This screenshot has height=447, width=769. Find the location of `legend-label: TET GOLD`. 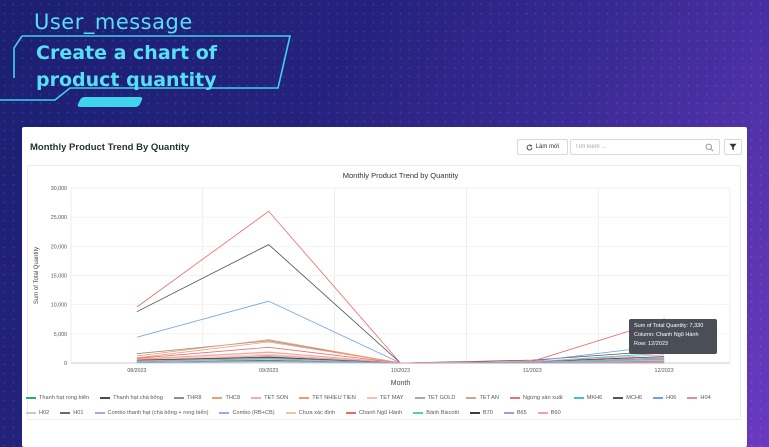

legend-label: TET GOLD is located at coordinates (441, 398).